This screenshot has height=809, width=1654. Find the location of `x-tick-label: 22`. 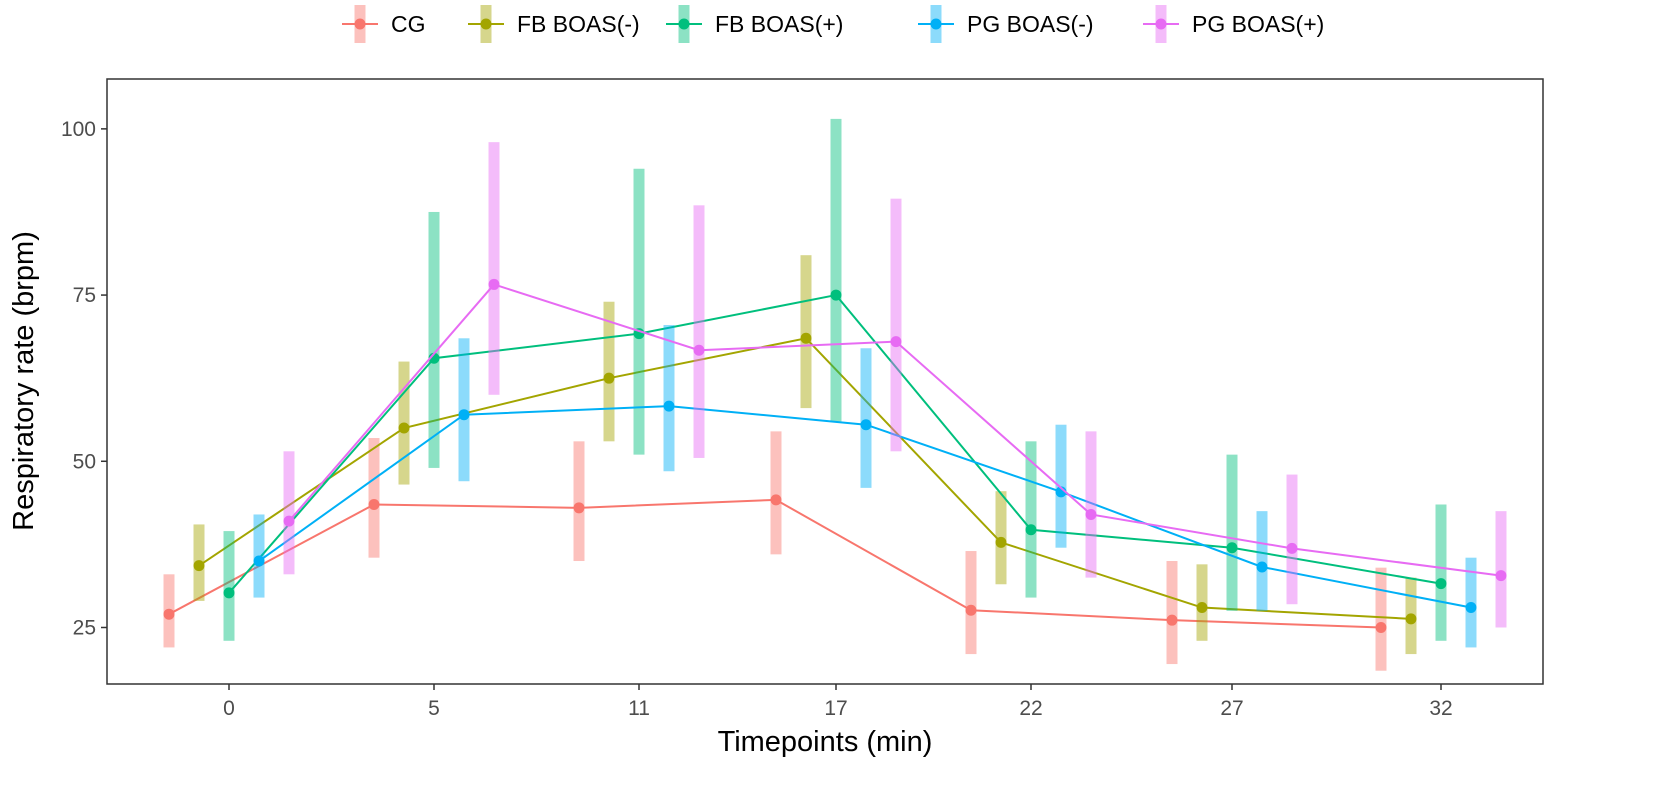

x-tick-label: 22 is located at coordinates (1030, 708).